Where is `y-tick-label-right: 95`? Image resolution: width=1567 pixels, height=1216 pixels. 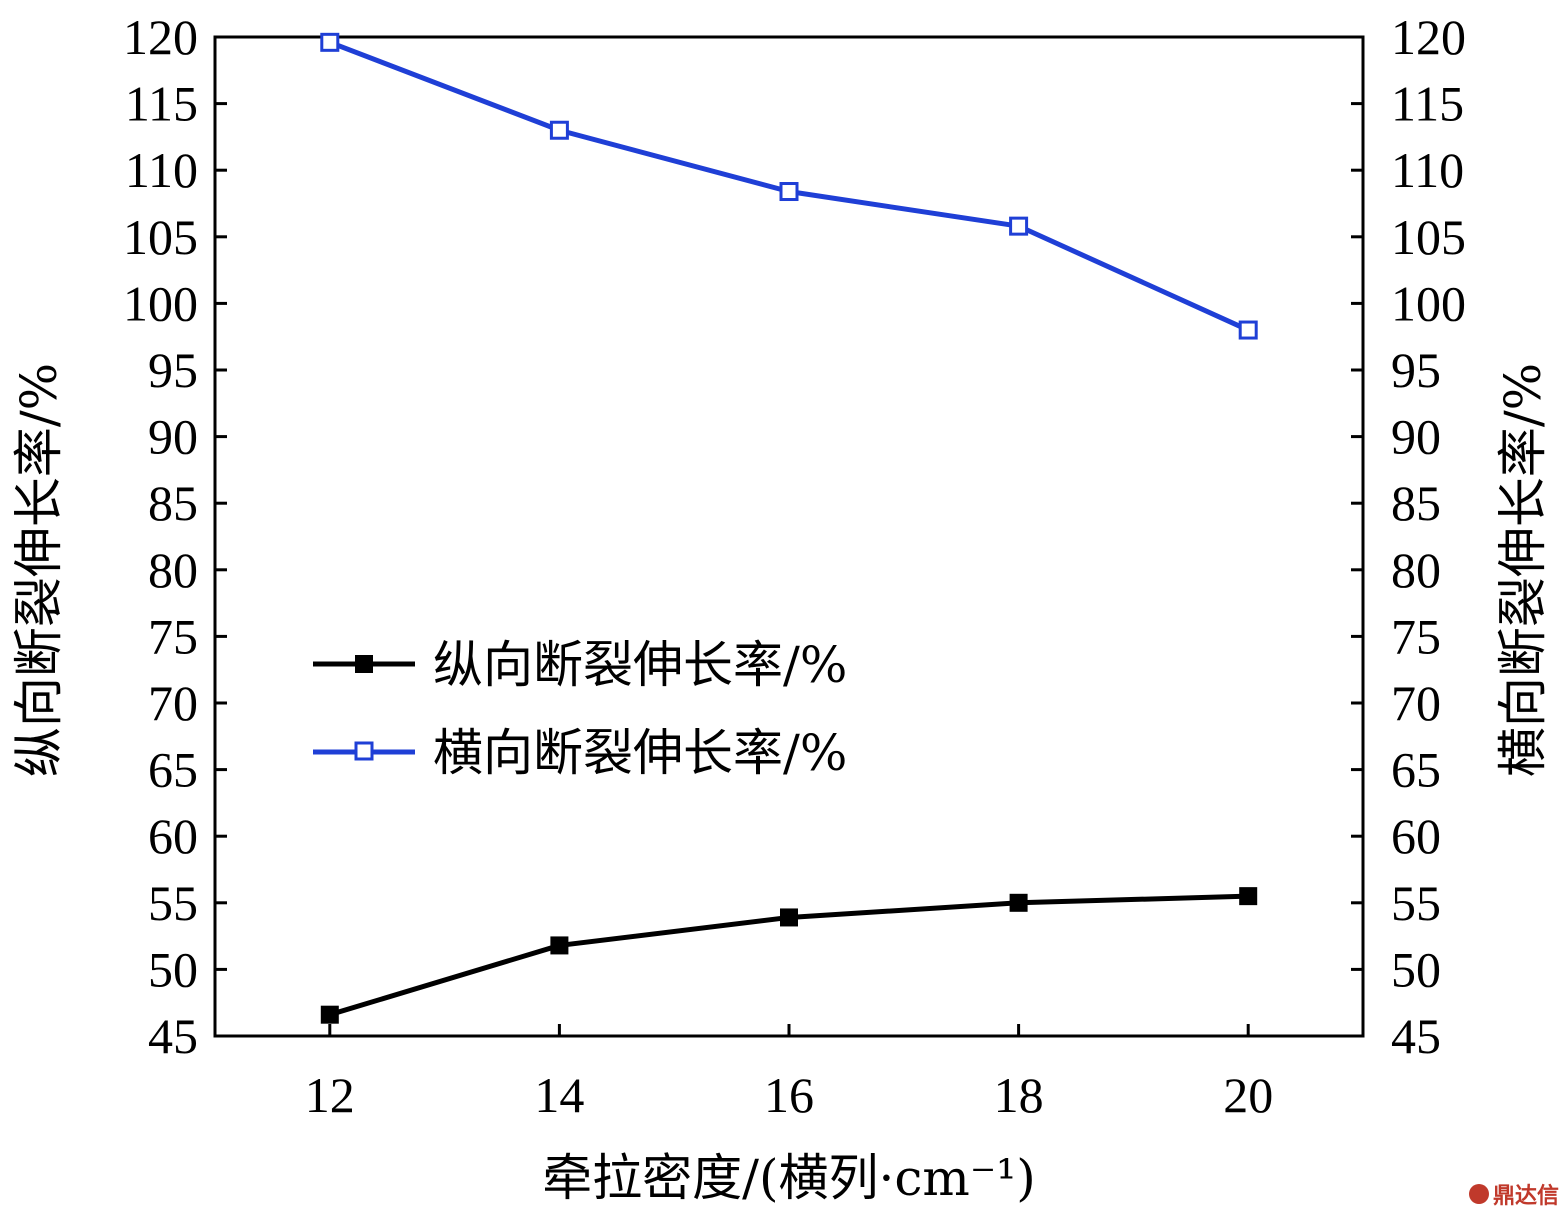 y-tick-label-right: 95 is located at coordinates (1416, 370).